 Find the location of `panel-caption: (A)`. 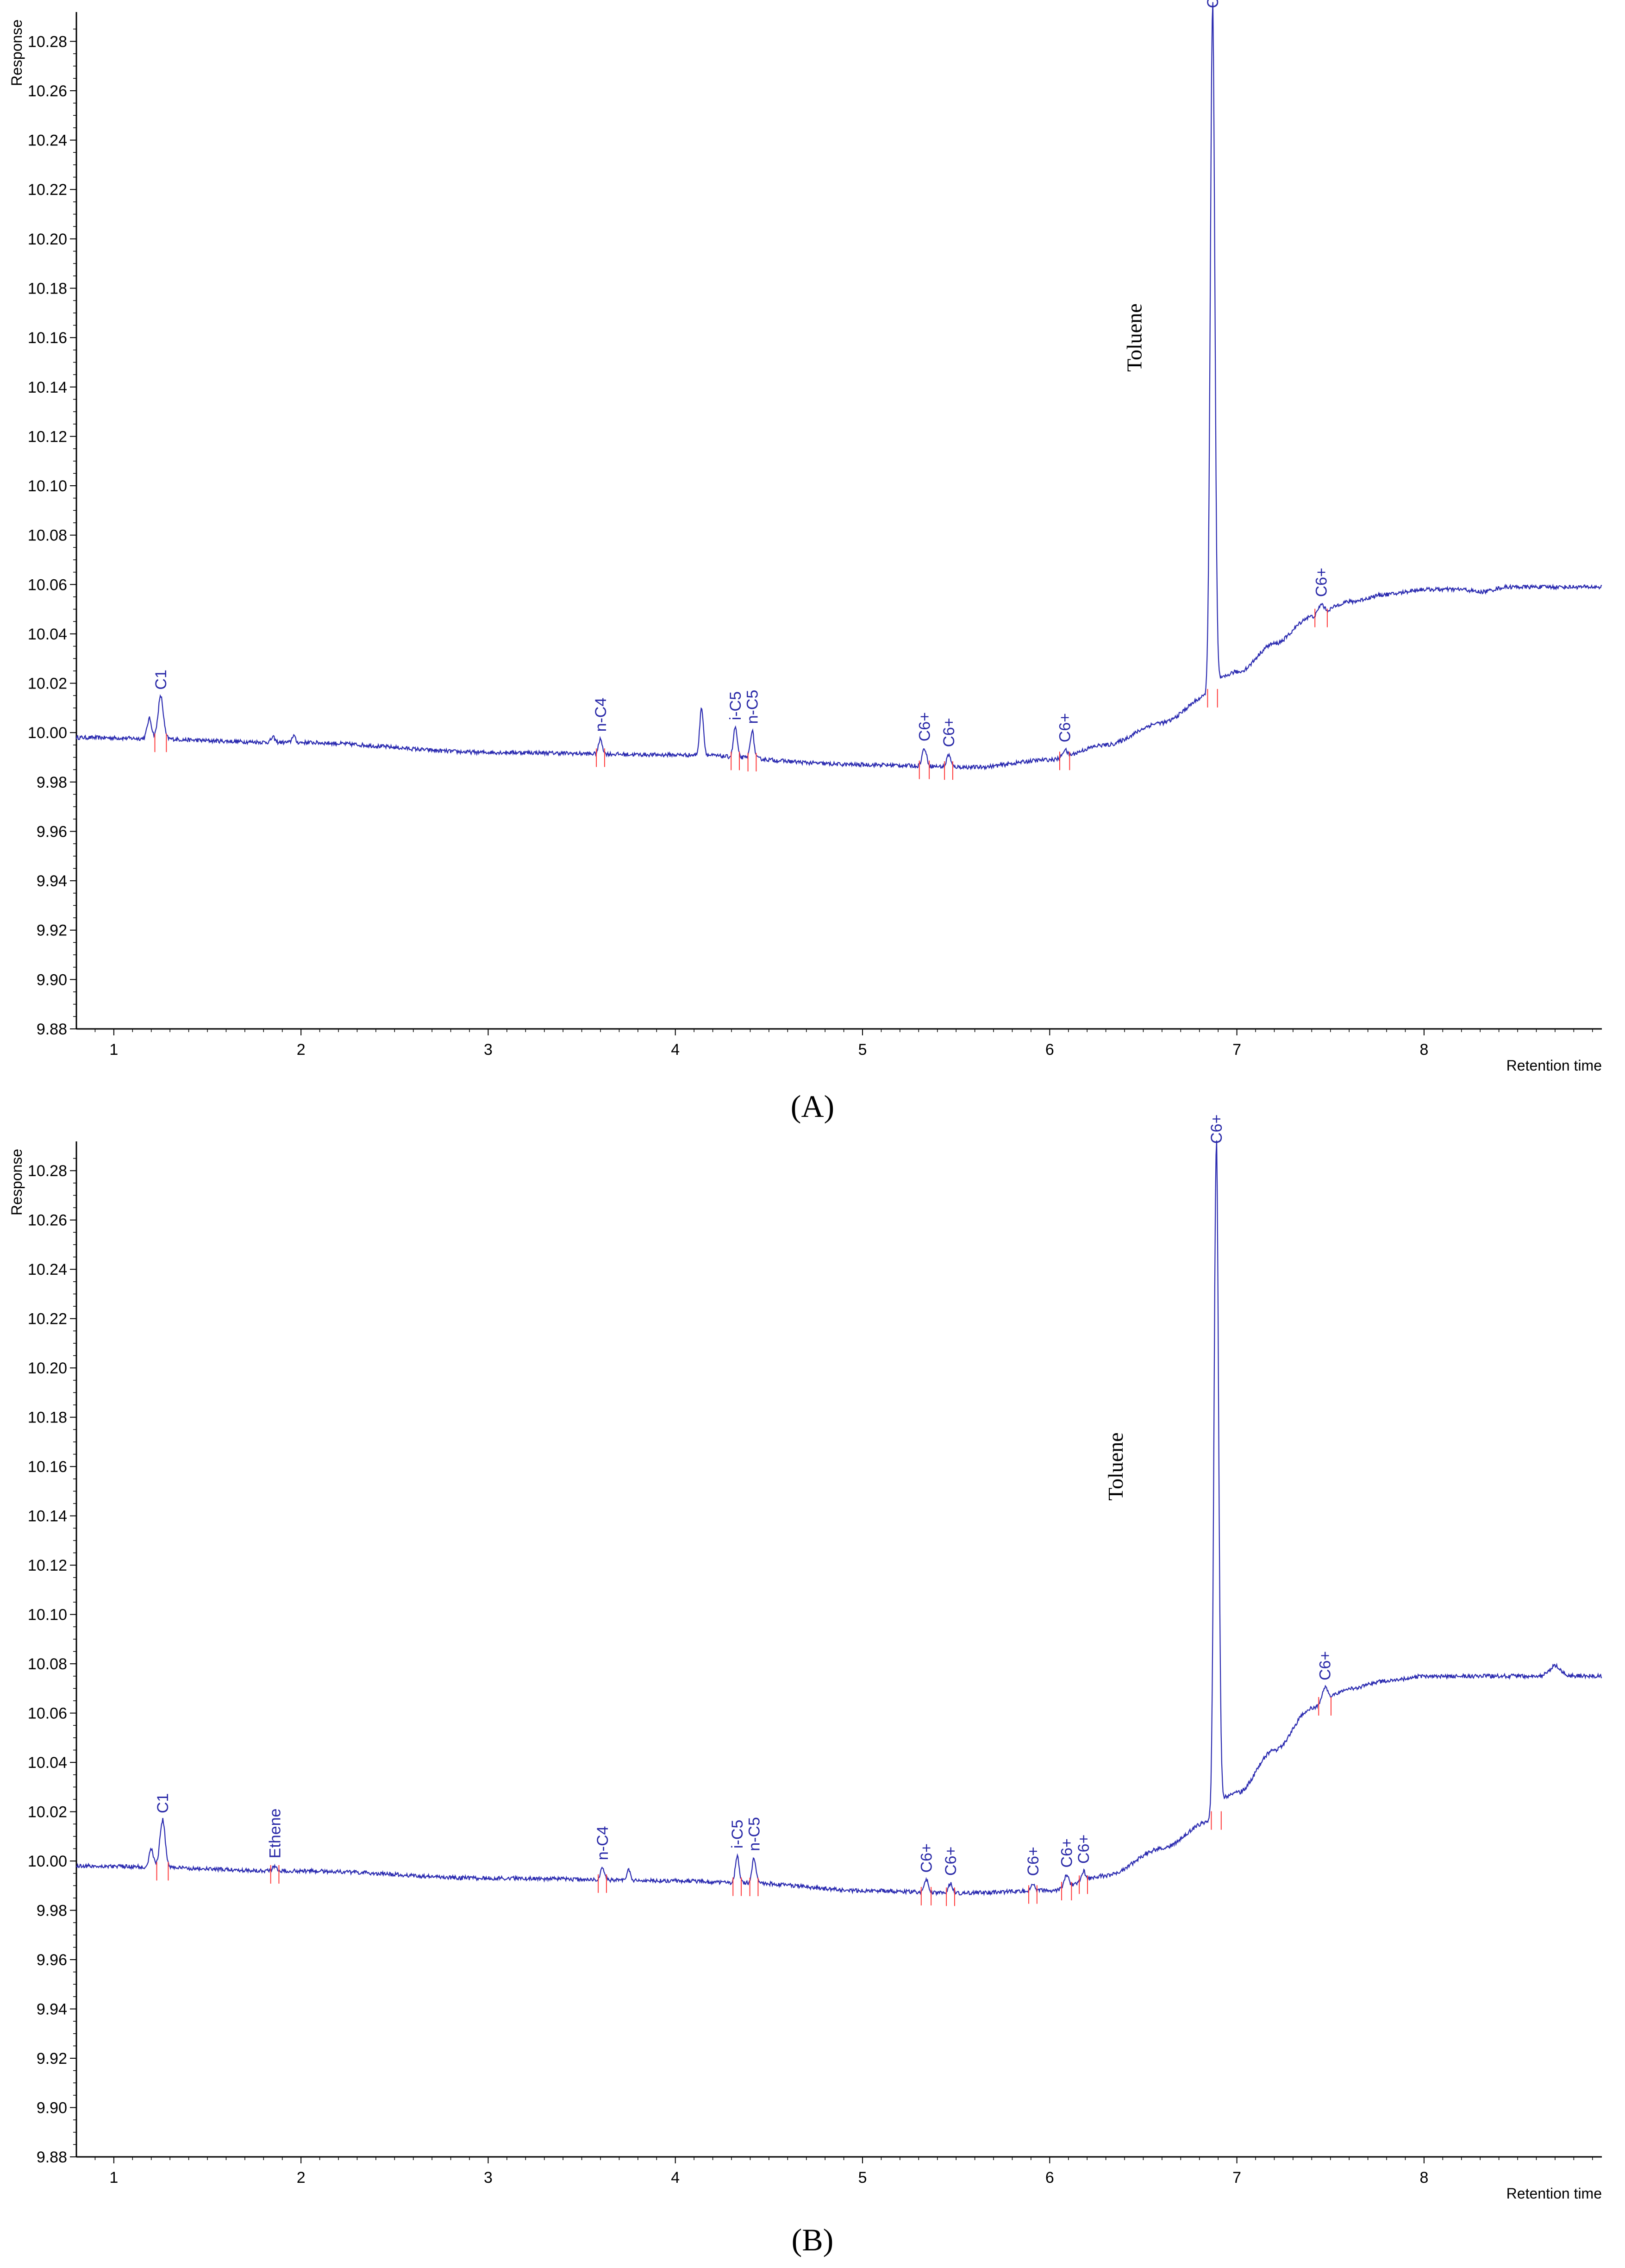

panel-caption: (A) is located at coordinates (813, 1106).